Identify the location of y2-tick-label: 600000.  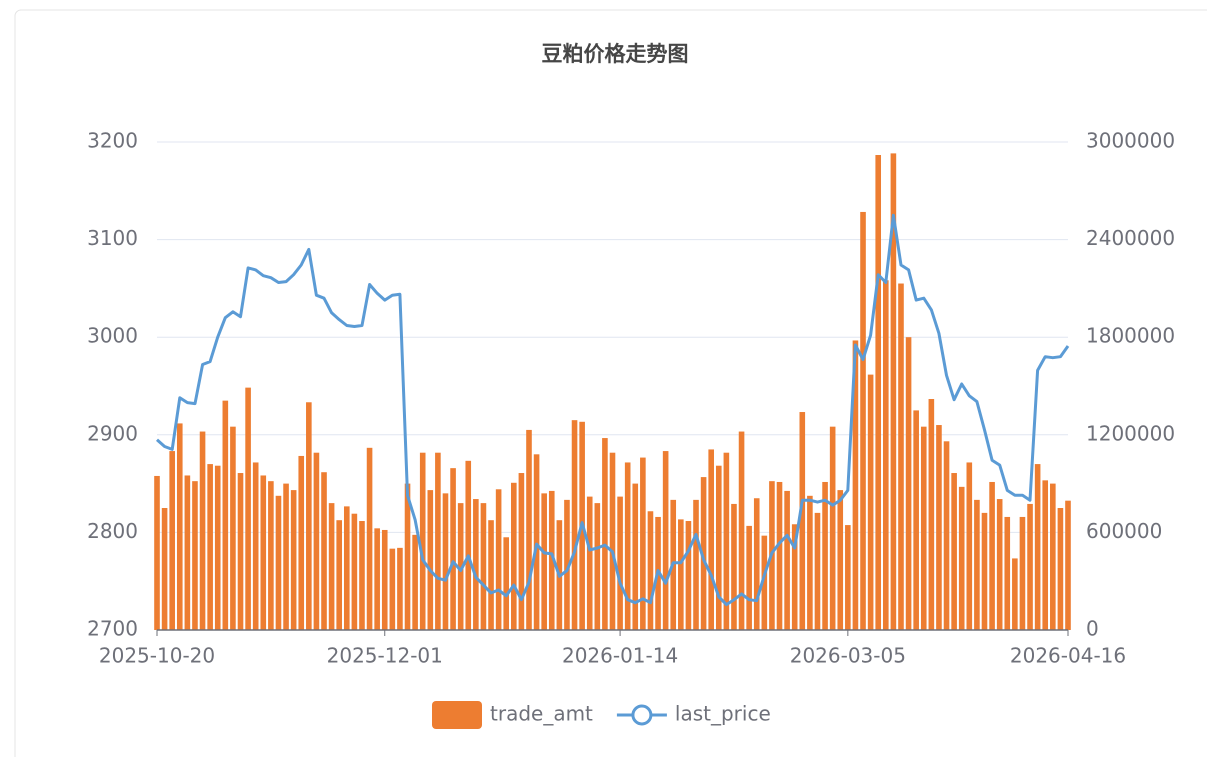
(1124, 531).